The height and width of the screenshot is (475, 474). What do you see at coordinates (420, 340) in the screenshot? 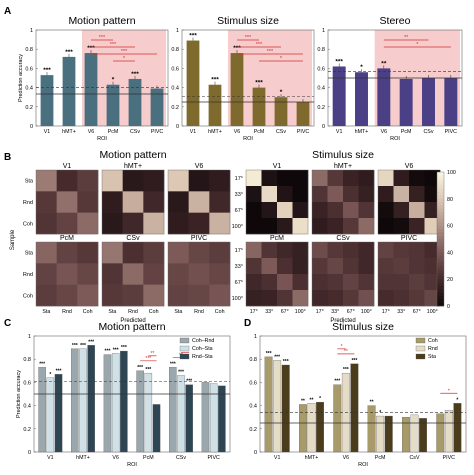
I see `legend-swatch` at bounding box center [420, 340].